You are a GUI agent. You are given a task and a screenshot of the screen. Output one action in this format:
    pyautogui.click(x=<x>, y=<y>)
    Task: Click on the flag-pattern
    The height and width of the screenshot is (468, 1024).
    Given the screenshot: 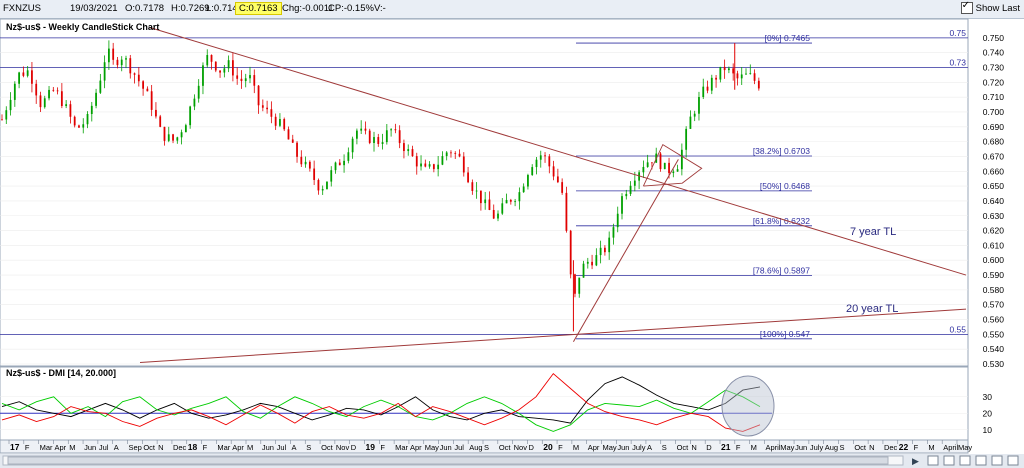 What is the action you would take?
    pyautogui.click(x=672, y=165)
    